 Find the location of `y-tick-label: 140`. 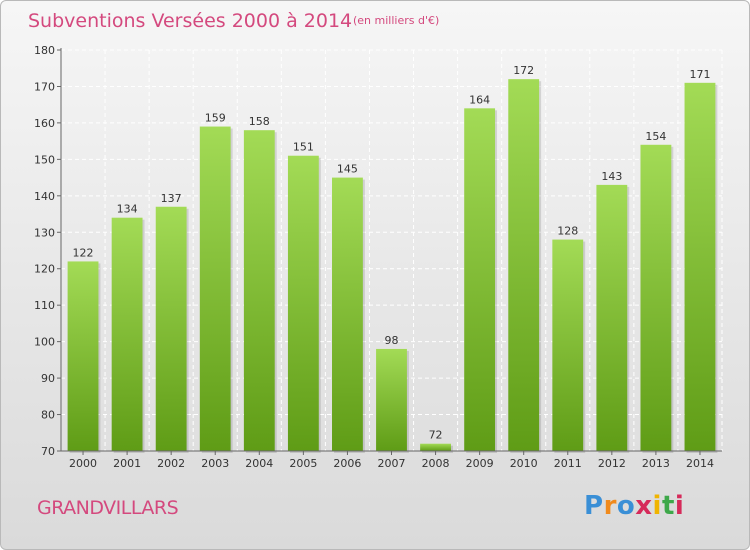

y-tick-label: 140 is located at coordinates (44, 196).